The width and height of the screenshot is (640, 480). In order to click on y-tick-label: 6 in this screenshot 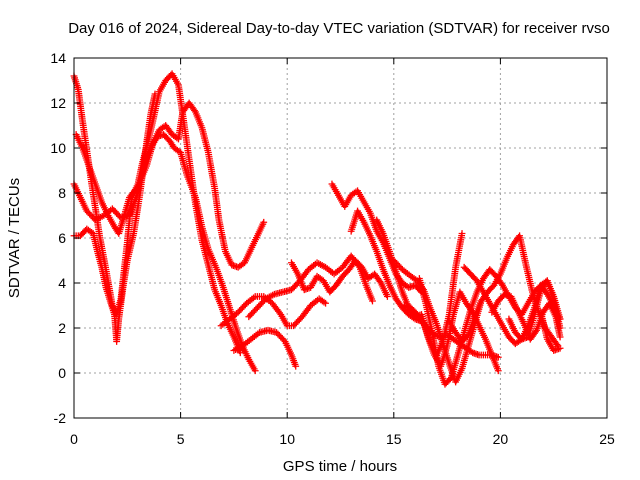, I will do `click(62, 238)`.